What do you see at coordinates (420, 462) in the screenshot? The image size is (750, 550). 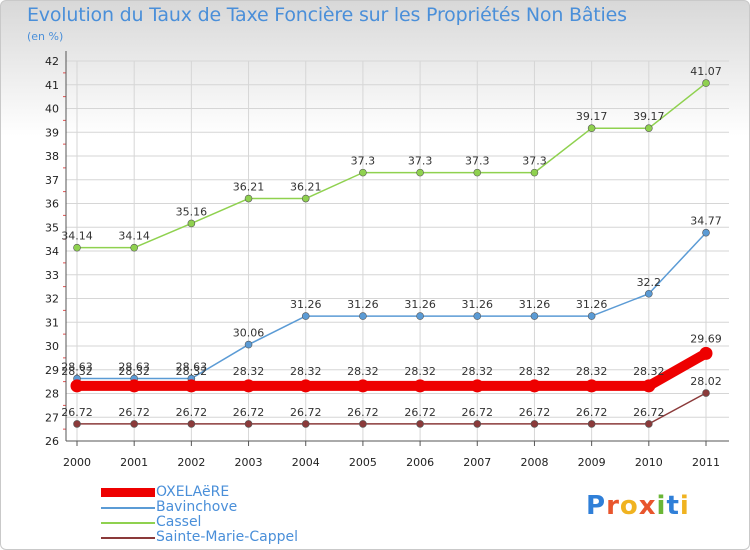 I see `x-tick-label: 2006` at bounding box center [420, 462].